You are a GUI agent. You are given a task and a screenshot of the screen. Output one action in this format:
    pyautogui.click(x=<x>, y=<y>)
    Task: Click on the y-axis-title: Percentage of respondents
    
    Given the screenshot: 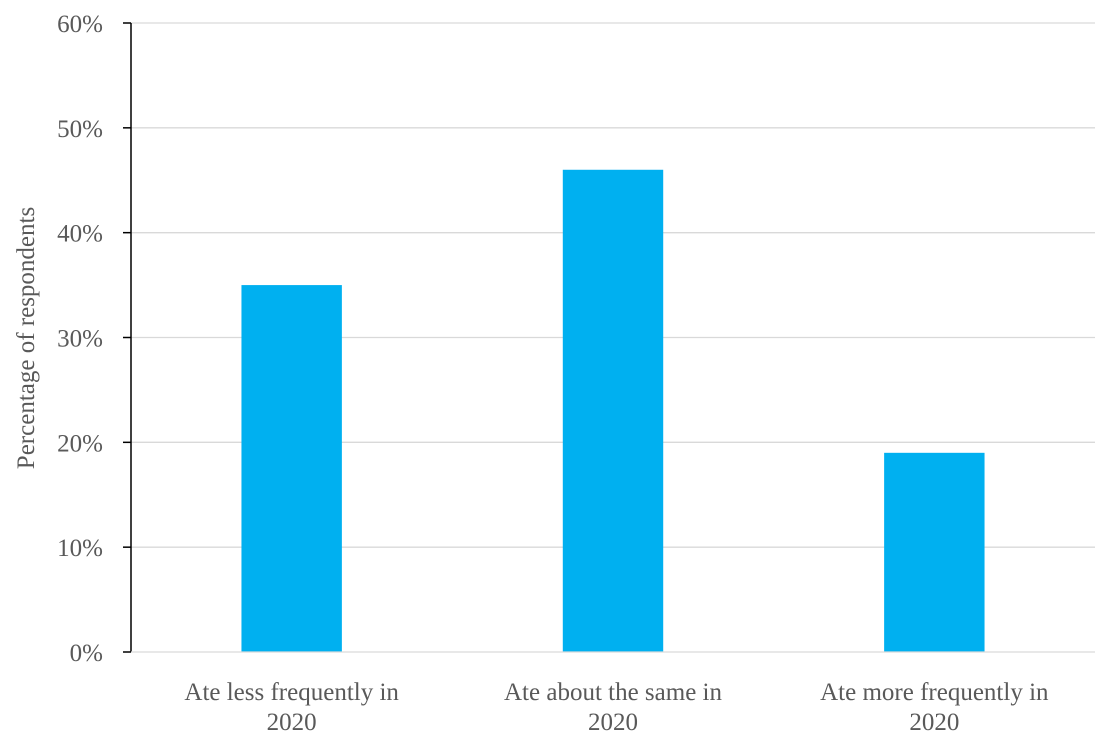 What is the action you would take?
    pyautogui.click(x=26, y=338)
    